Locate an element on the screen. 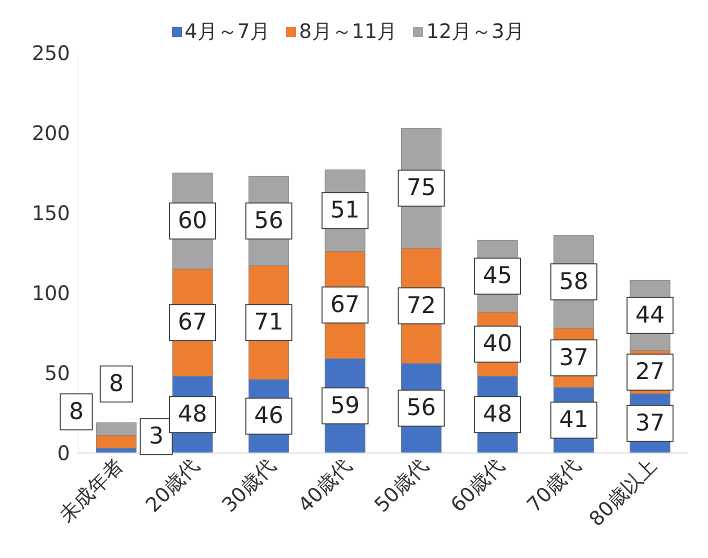  data-label: 41 is located at coordinates (573, 420).